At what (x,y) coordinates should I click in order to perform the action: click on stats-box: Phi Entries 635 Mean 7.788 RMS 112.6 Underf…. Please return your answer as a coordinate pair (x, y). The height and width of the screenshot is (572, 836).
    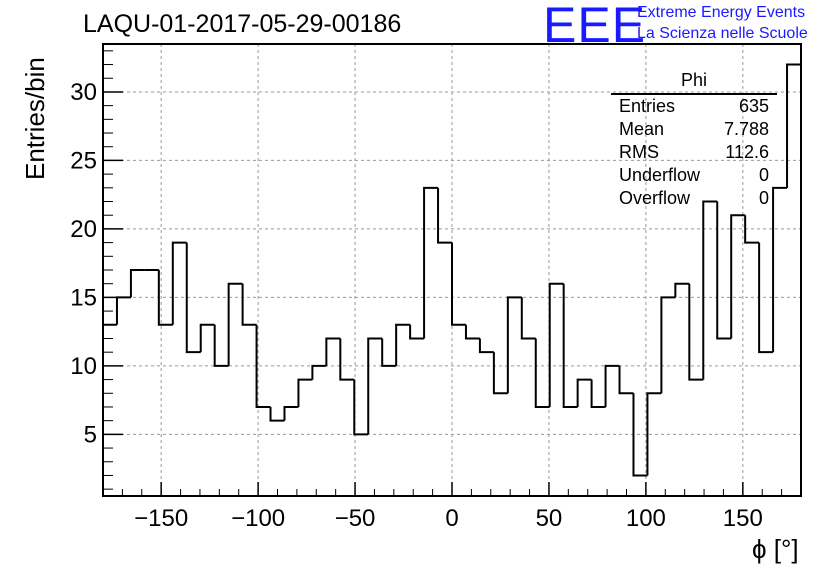
    Looking at the image, I should click on (694, 140).